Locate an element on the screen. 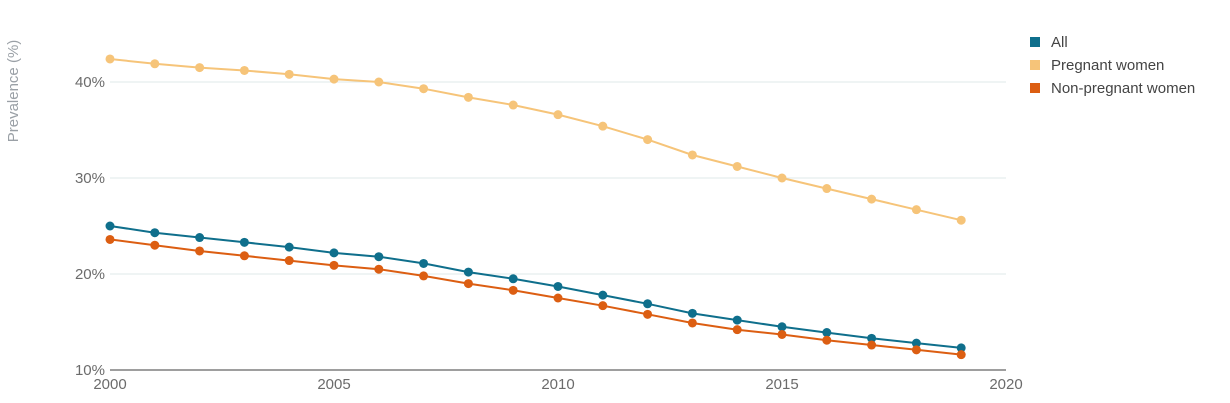  legend-item: All is located at coordinates (1049, 42).